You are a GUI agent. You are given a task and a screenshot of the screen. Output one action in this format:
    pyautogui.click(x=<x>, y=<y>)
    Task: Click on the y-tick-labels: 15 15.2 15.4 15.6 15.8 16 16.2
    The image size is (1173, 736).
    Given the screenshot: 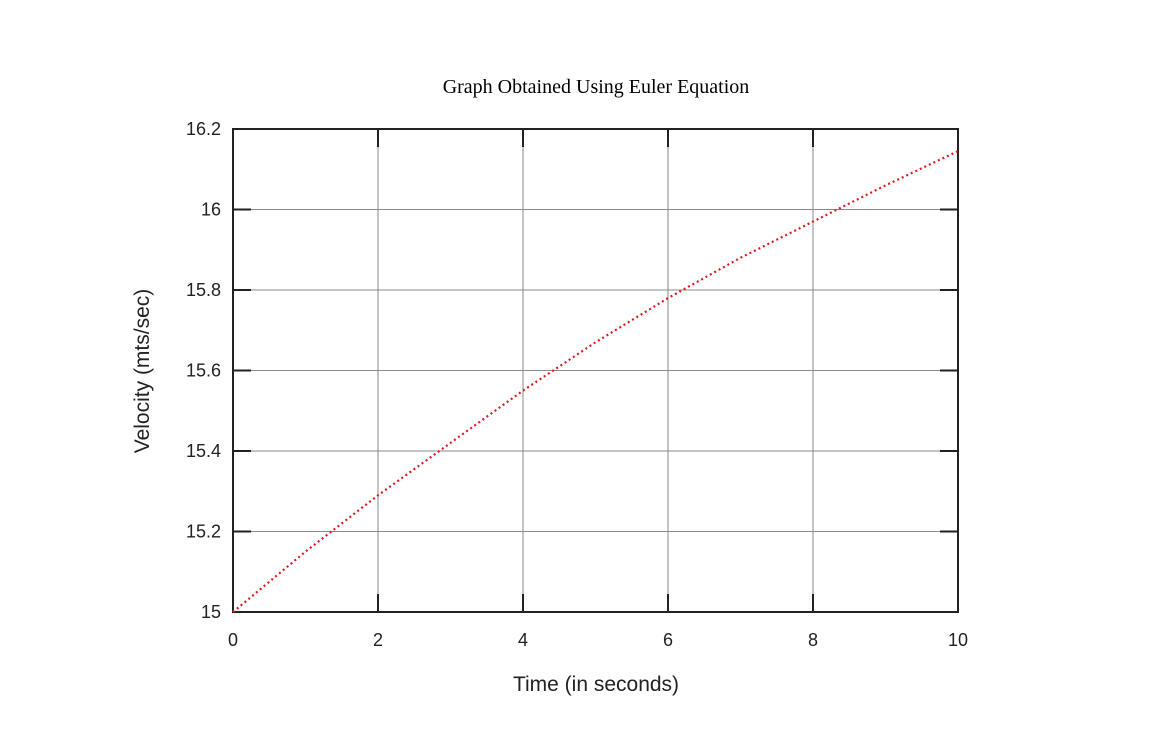 What is the action you would take?
    pyautogui.click(x=203, y=370)
    